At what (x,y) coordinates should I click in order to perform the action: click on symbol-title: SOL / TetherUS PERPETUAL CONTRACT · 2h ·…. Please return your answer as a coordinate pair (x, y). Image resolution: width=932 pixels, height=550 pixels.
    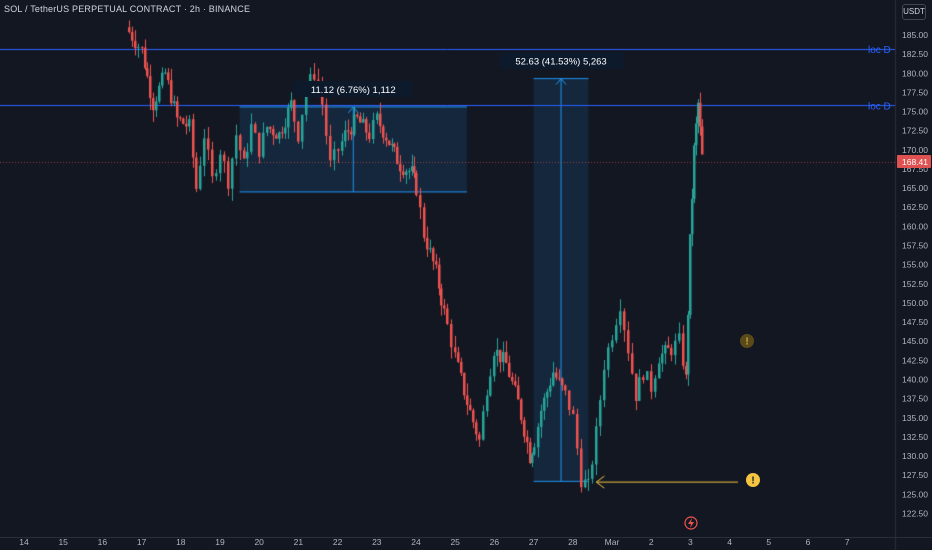
    Looking at the image, I should click on (127, 9).